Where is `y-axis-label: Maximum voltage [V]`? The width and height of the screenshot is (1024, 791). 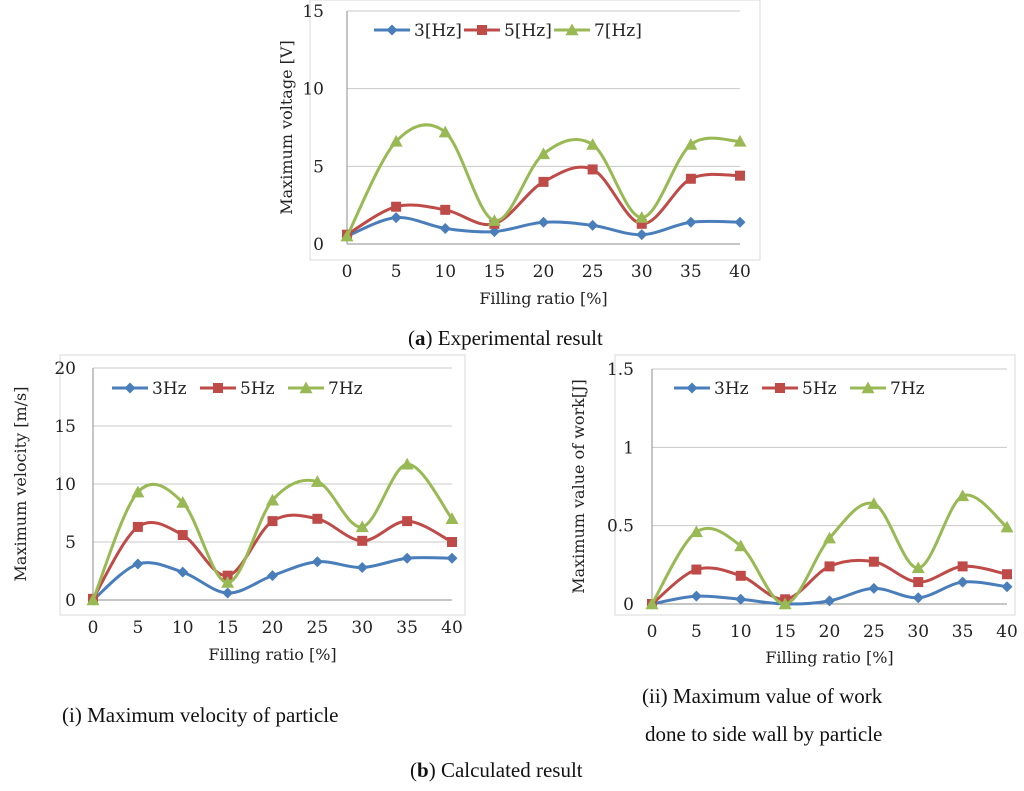 y-axis-label: Maximum voltage [V] is located at coordinates (286, 127).